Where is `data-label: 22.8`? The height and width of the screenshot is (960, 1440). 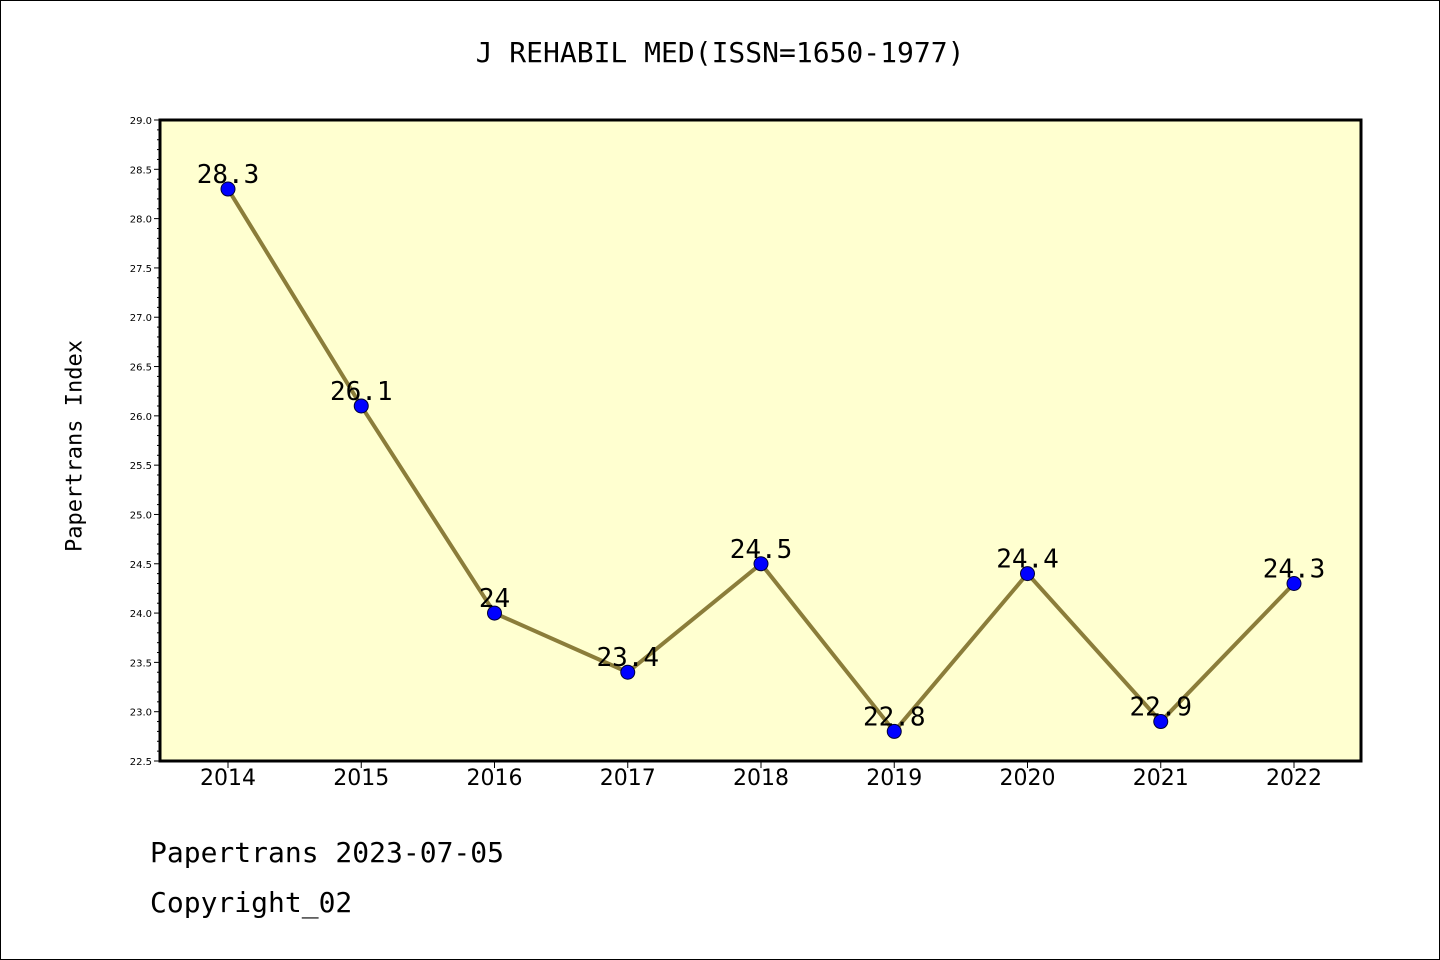 data-label: 22.8 is located at coordinates (894, 717).